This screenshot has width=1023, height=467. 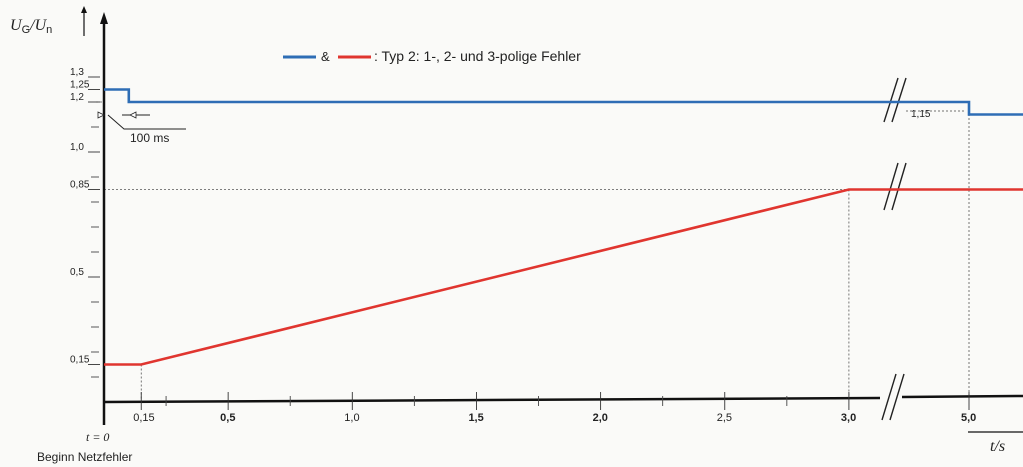 I want to click on y-tick-label: 0,15, so click(x=80, y=360).